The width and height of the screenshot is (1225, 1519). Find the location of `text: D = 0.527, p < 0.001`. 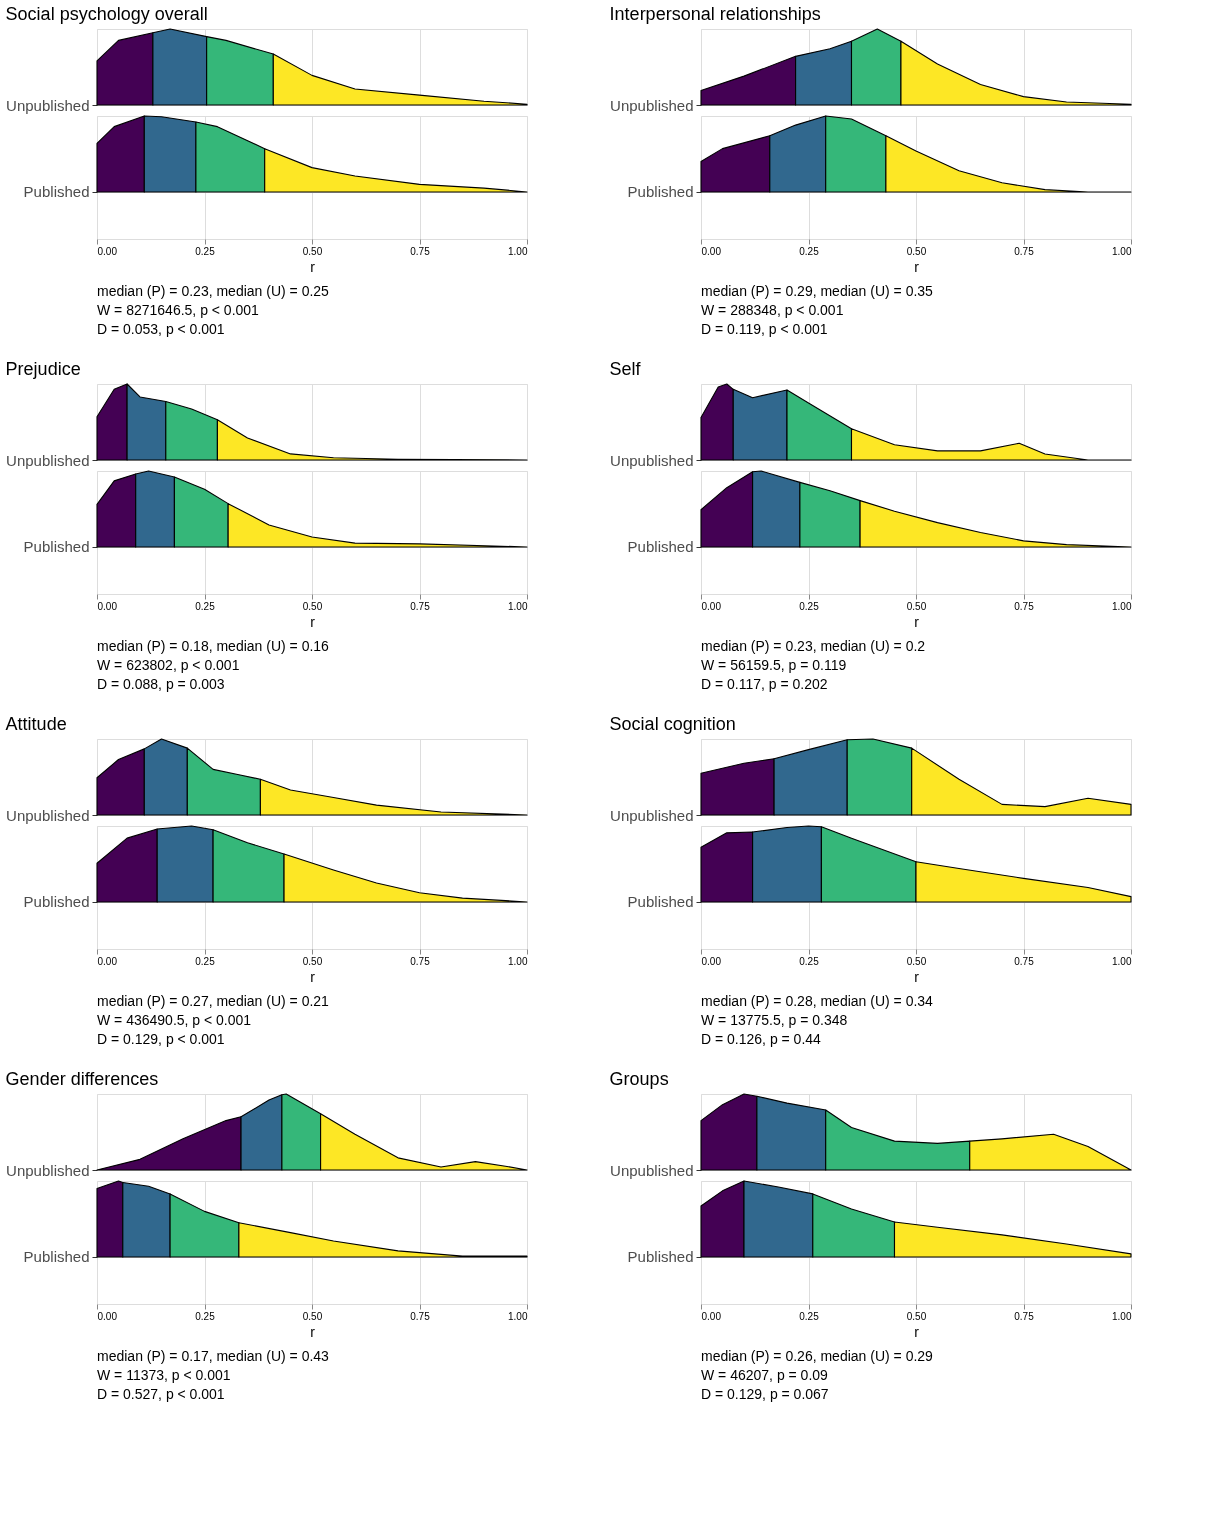

text: D = 0.527, p < 0.001 is located at coordinates (161, 1394).